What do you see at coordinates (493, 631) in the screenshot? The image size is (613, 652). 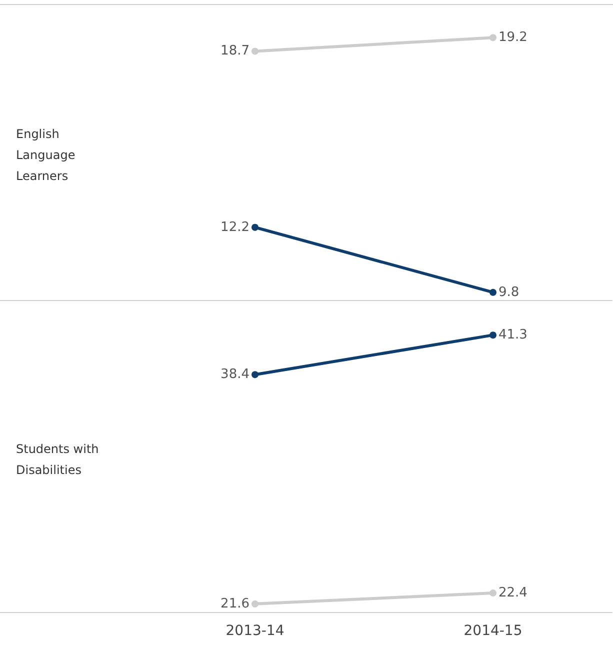 I see `x-tick-label: 2014-15` at bounding box center [493, 631].